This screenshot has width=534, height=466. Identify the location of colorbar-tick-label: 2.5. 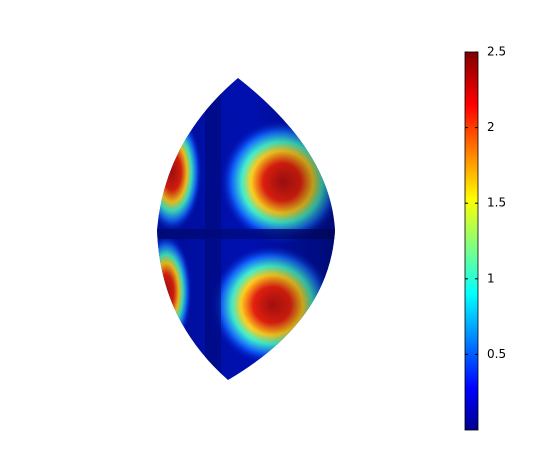
(496, 52).